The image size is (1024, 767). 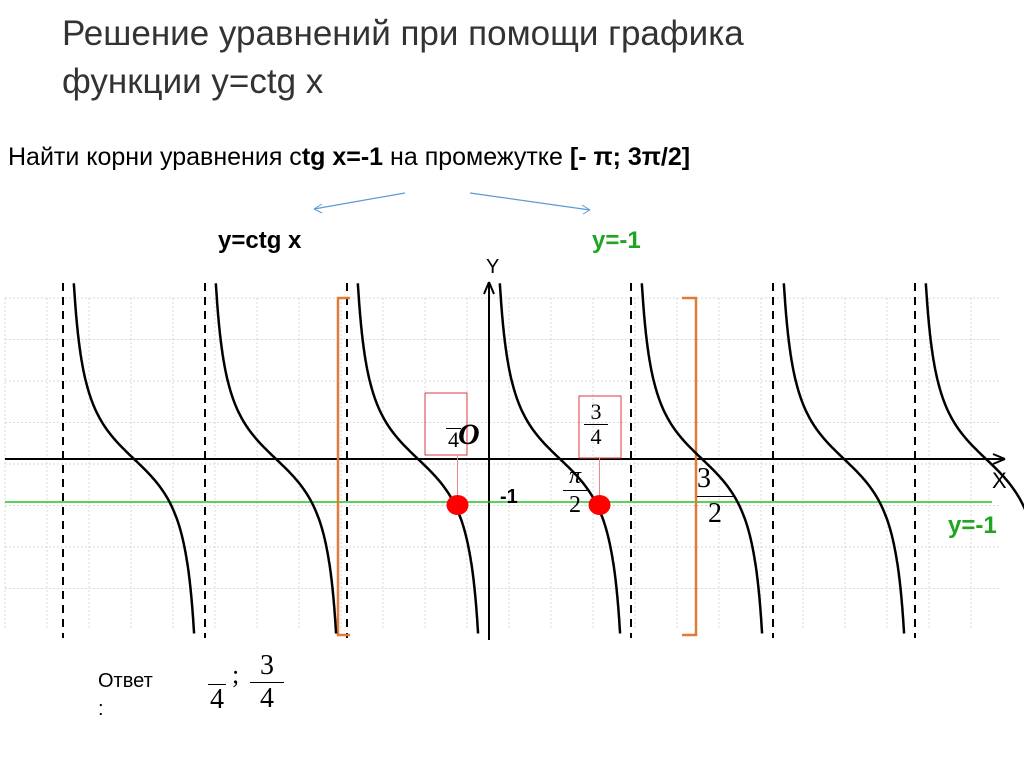 What do you see at coordinates (267, 698) in the screenshot?
I see `answer-second-denominator: 4` at bounding box center [267, 698].